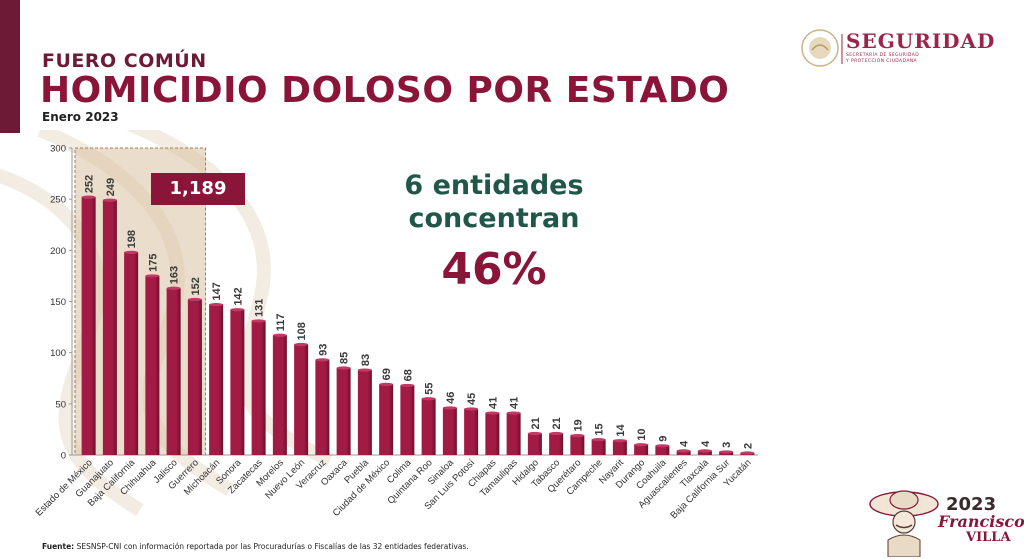  I want to click on bar-value-label: 117, so click(281, 323).